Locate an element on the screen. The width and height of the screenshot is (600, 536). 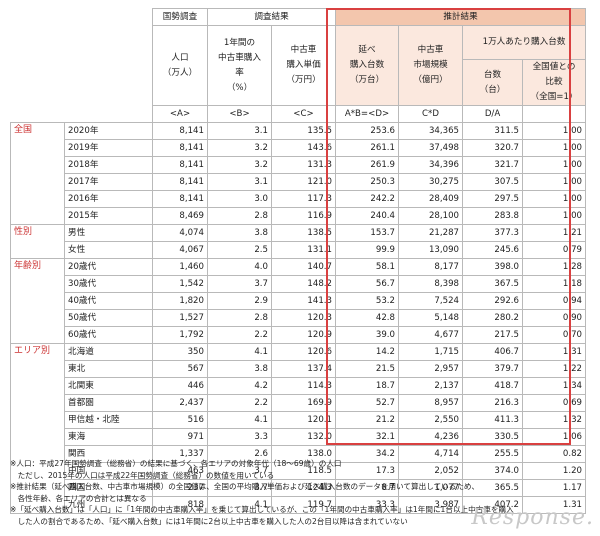
cell-e: 4,677 is located at coordinates (431, 335).